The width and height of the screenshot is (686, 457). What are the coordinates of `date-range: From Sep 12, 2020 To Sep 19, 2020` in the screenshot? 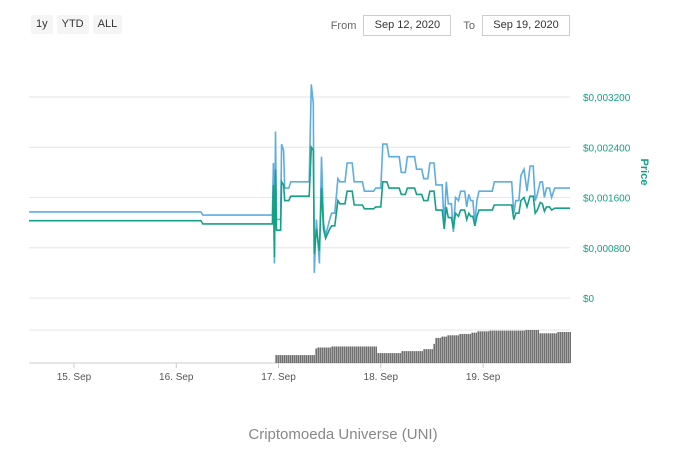 It's located at (450, 25).